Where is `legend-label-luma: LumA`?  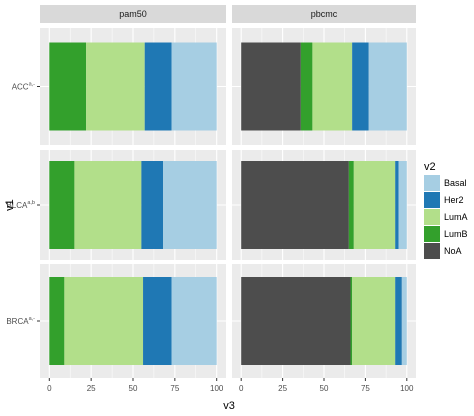 legend-label-luma: LumA is located at coordinates (456, 217).